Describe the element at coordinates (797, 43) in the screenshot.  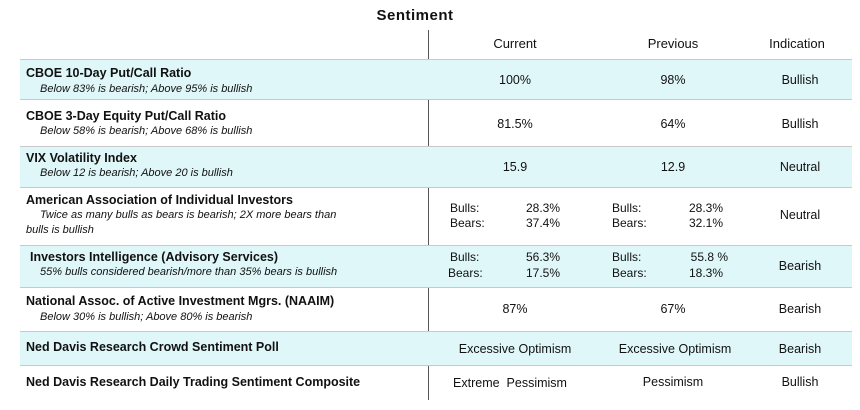
I see `header-indication: Indication` at that location.